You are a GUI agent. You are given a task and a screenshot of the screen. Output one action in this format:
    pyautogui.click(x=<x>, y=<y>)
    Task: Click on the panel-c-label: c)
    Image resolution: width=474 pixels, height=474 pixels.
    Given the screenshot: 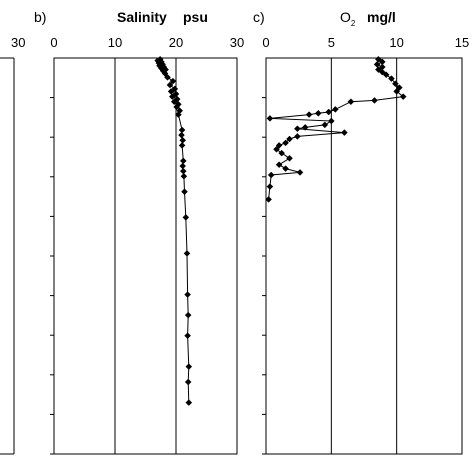 What is the action you would take?
    pyautogui.click(x=259, y=17)
    